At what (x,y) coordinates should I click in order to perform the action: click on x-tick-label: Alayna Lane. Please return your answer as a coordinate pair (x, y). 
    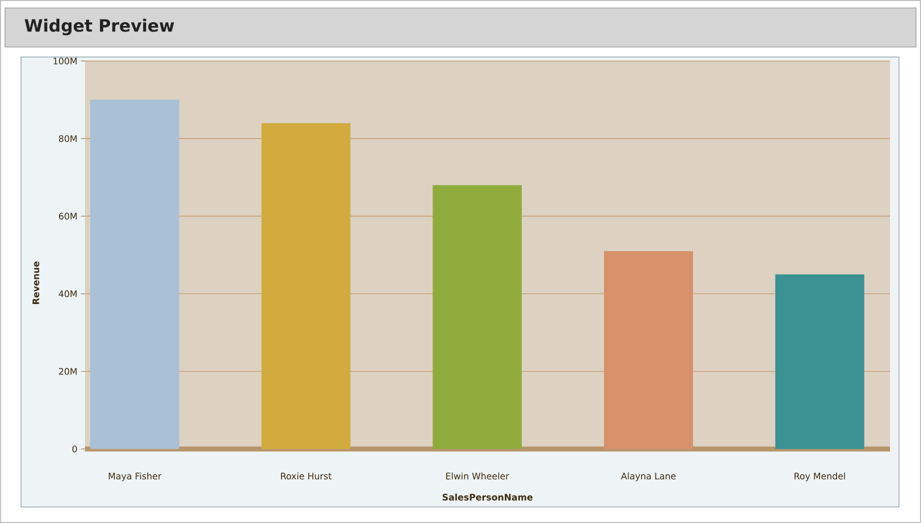
    Looking at the image, I should click on (648, 477).